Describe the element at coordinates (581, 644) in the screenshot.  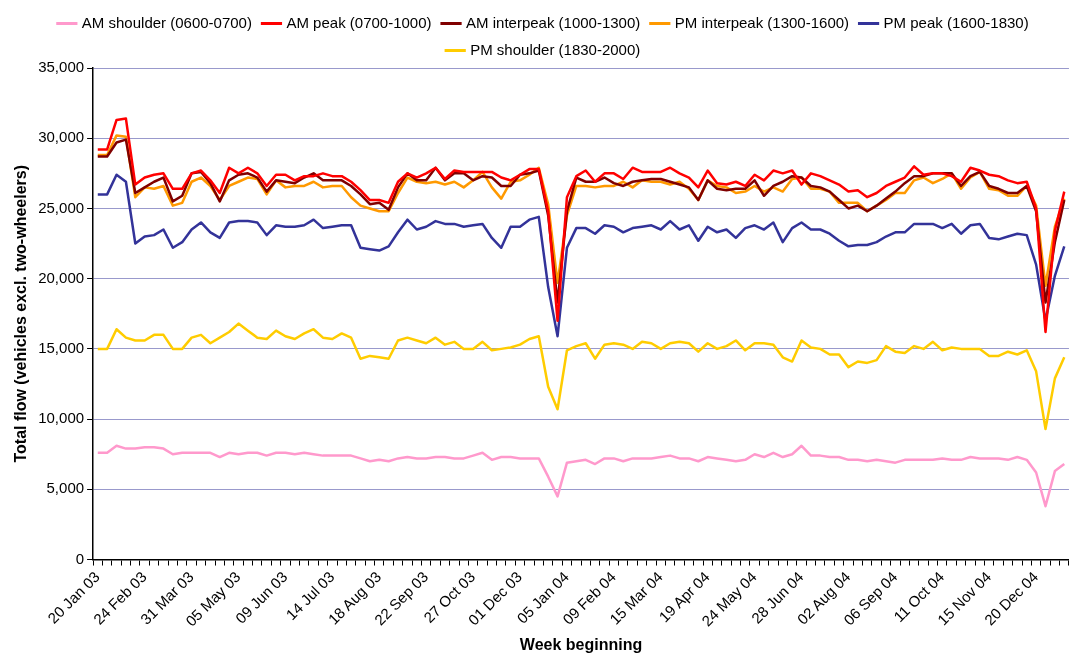
I see `x-axis-title: Week beginning` at that location.